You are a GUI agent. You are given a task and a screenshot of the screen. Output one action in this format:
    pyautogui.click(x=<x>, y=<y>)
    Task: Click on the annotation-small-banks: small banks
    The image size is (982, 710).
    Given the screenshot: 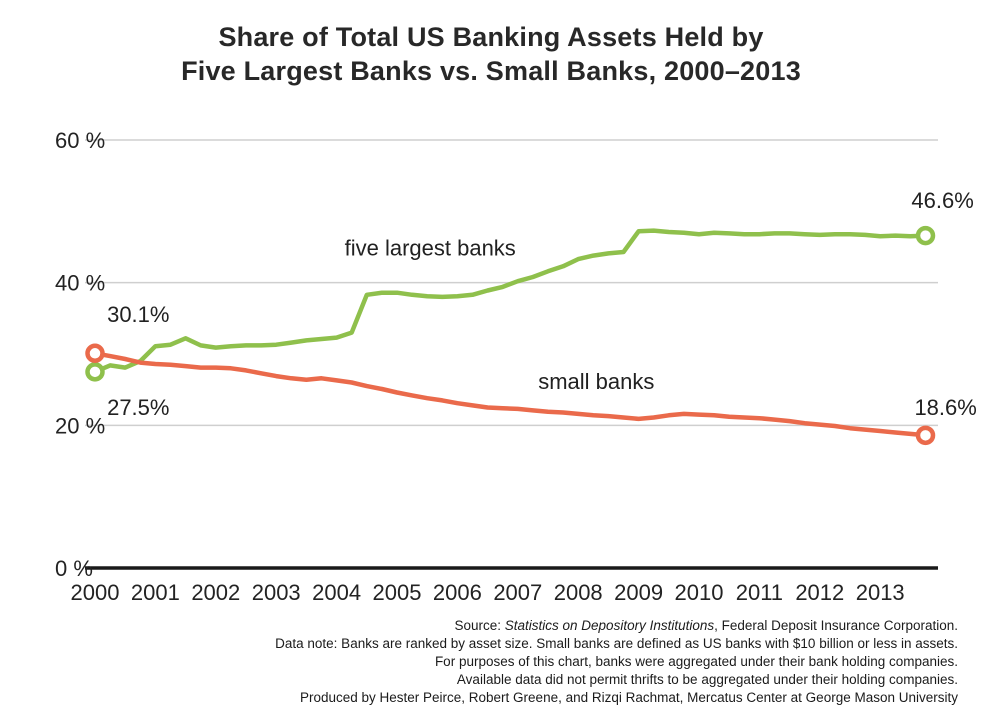 What is the action you would take?
    pyautogui.click(x=596, y=381)
    